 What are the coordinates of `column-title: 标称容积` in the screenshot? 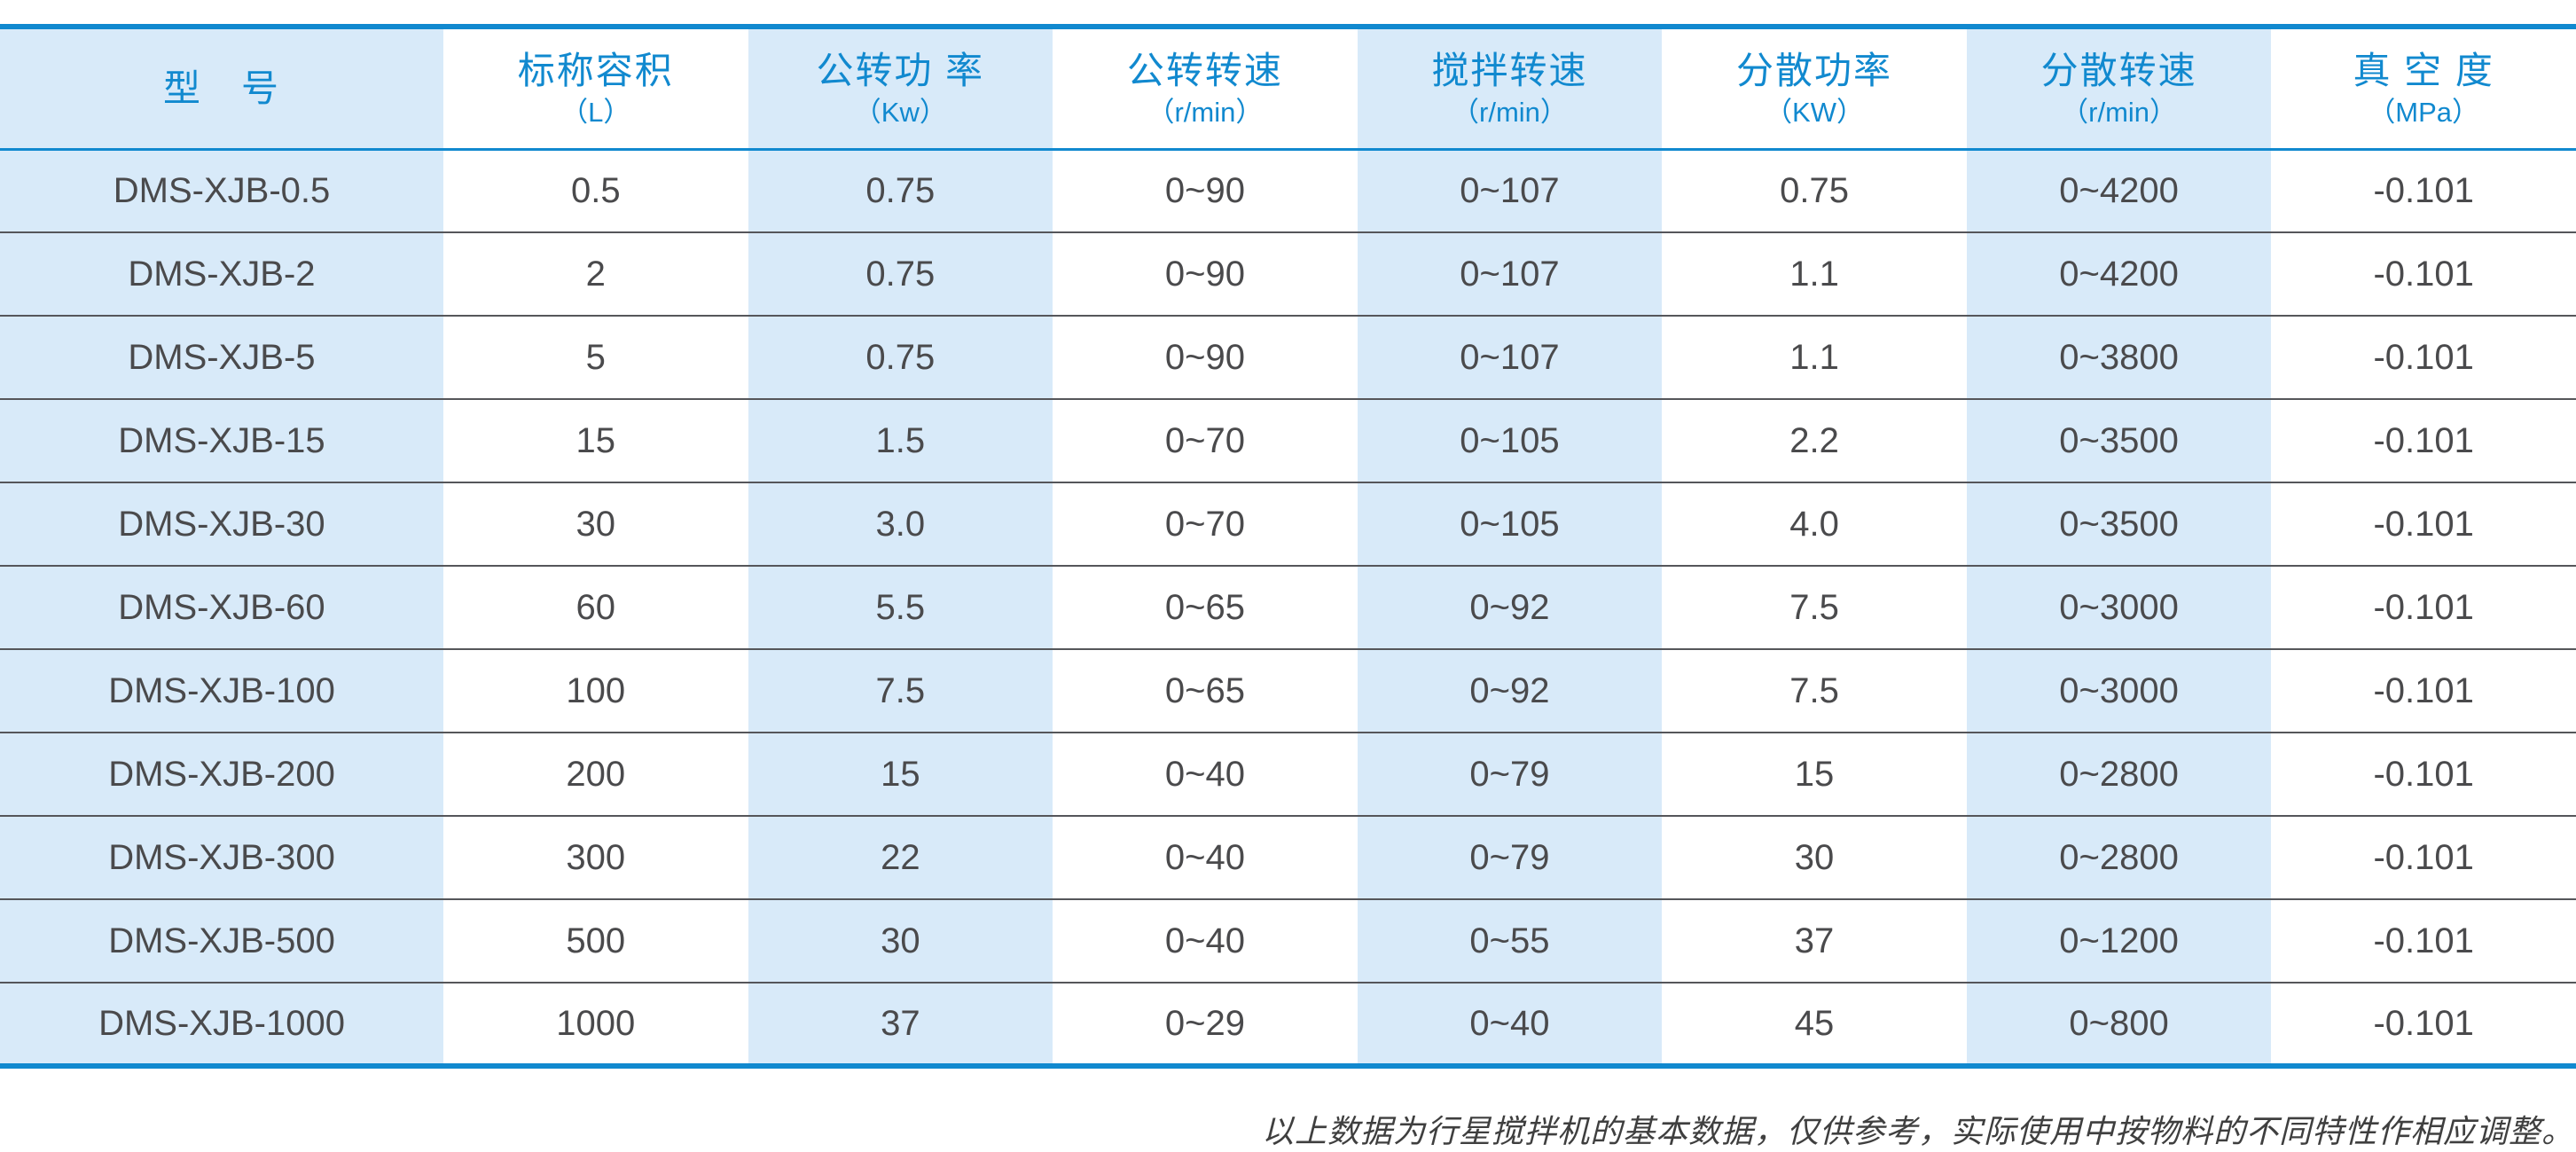 It's located at (595, 70).